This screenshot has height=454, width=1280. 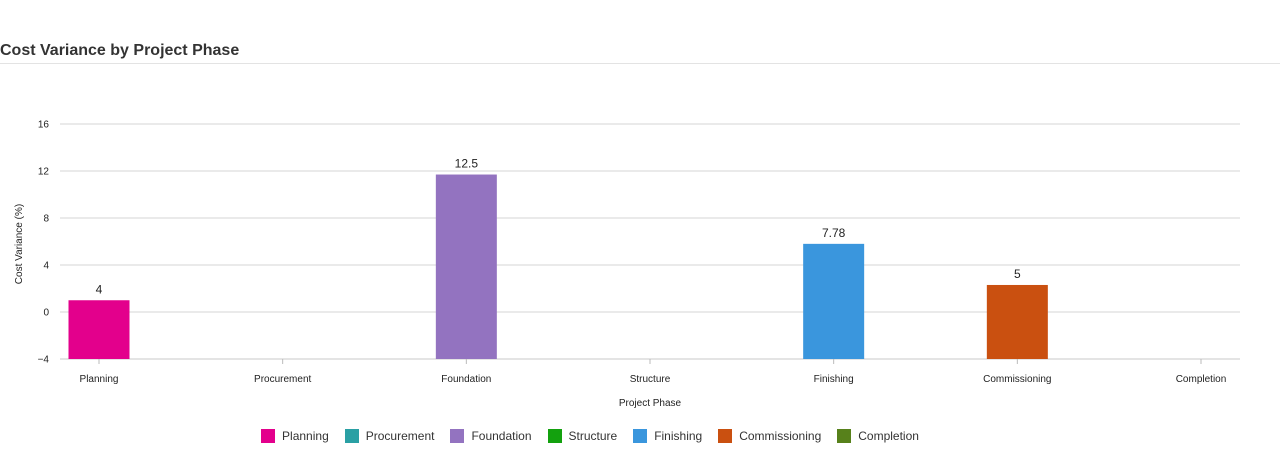 I want to click on y-tick-label: 4, so click(x=46, y=266).